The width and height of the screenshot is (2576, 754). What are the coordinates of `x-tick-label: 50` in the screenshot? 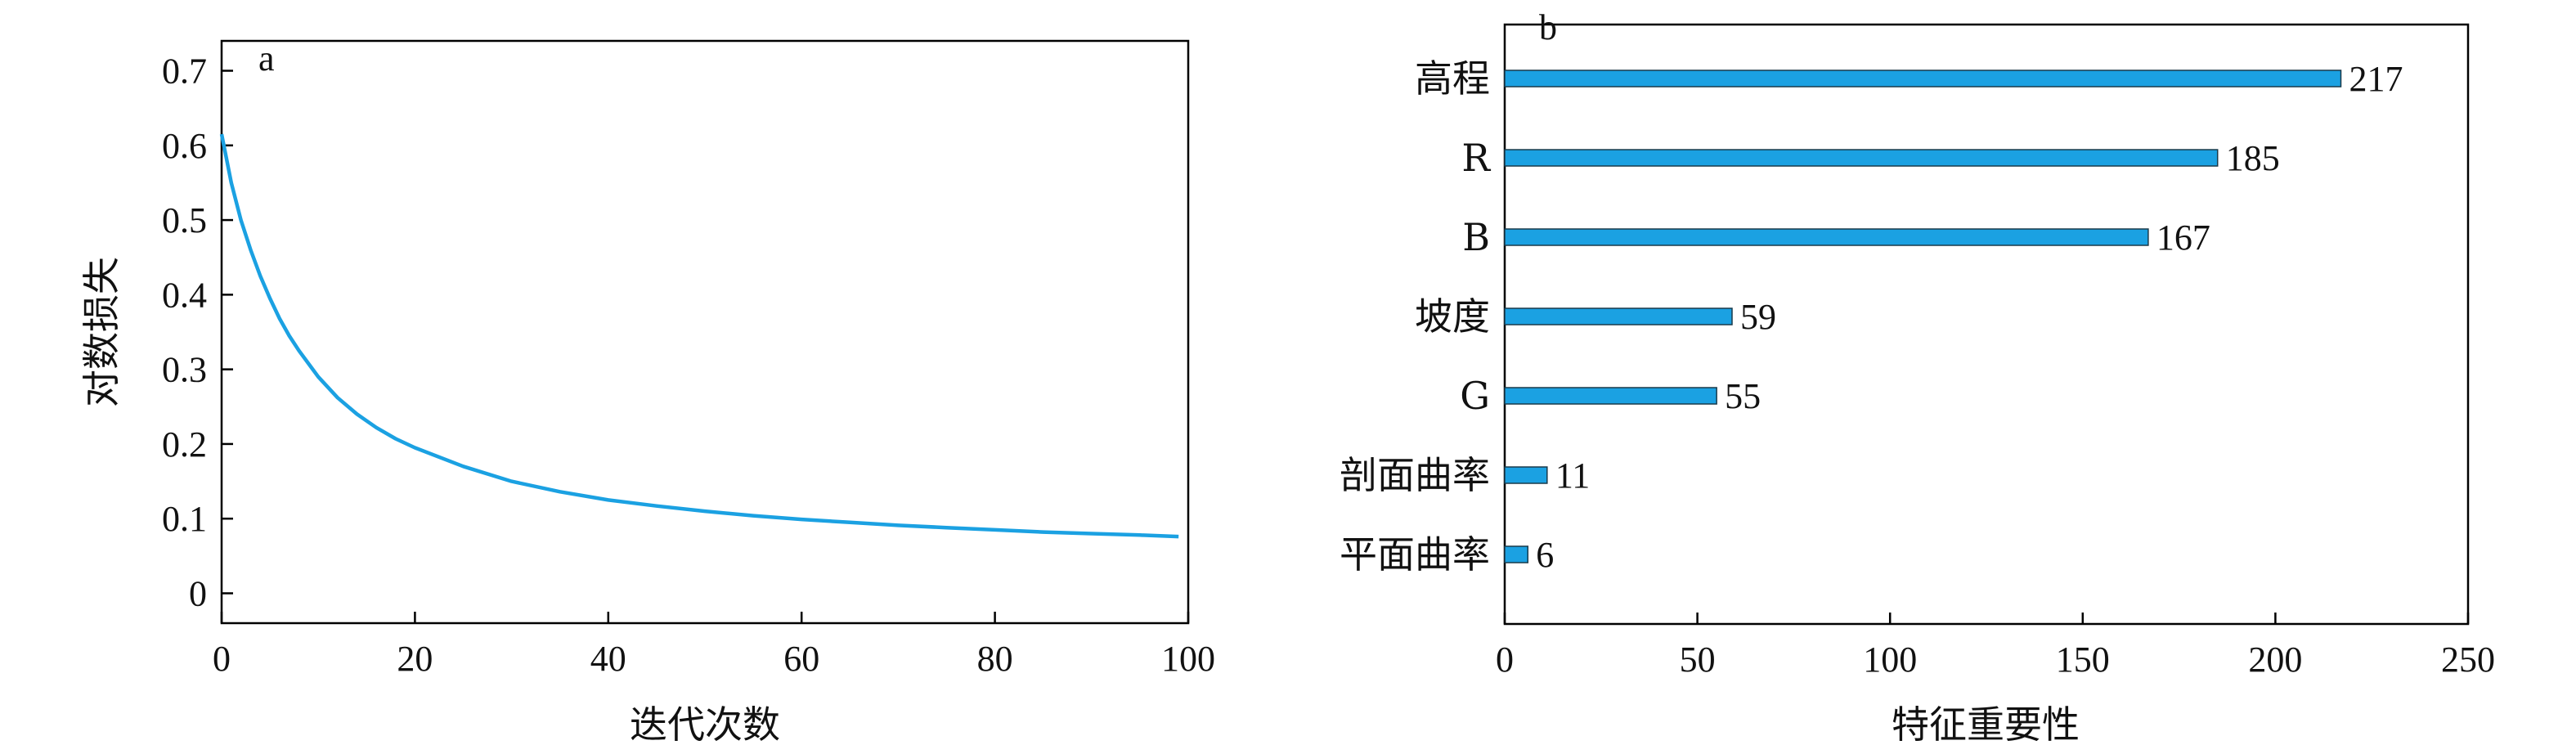 It's located at (1698, 660).